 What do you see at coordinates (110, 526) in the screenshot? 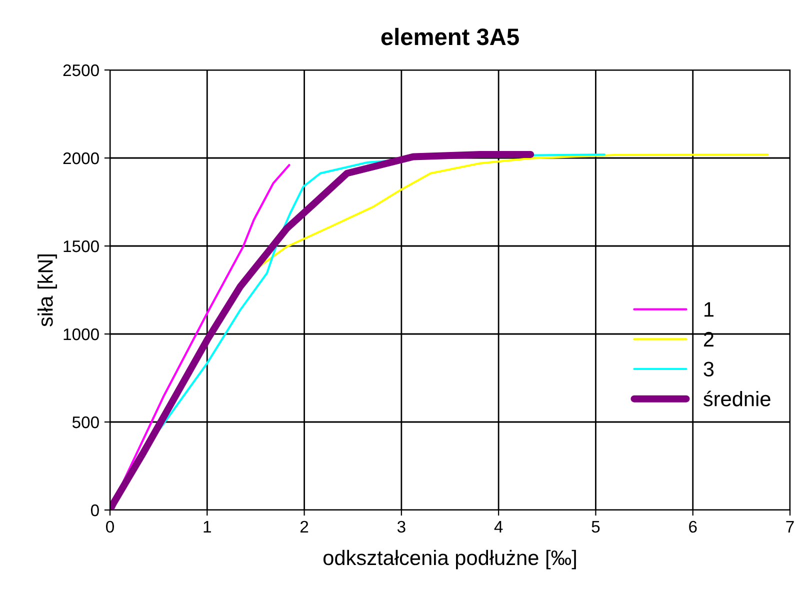
I see `x-tick-label: 0` at bounding box center [110, 526].